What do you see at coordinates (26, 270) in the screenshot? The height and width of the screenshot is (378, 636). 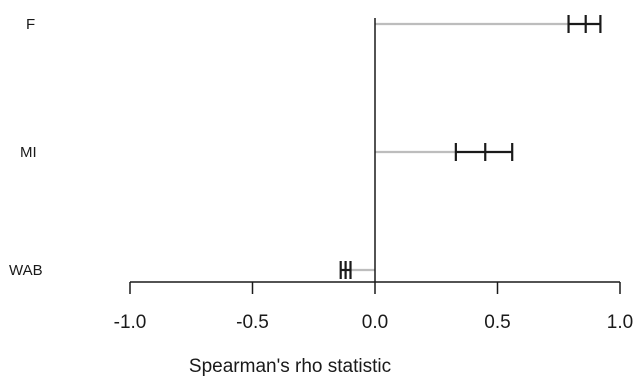 I see `category-label: WAB` at bounding box center [26, 270].